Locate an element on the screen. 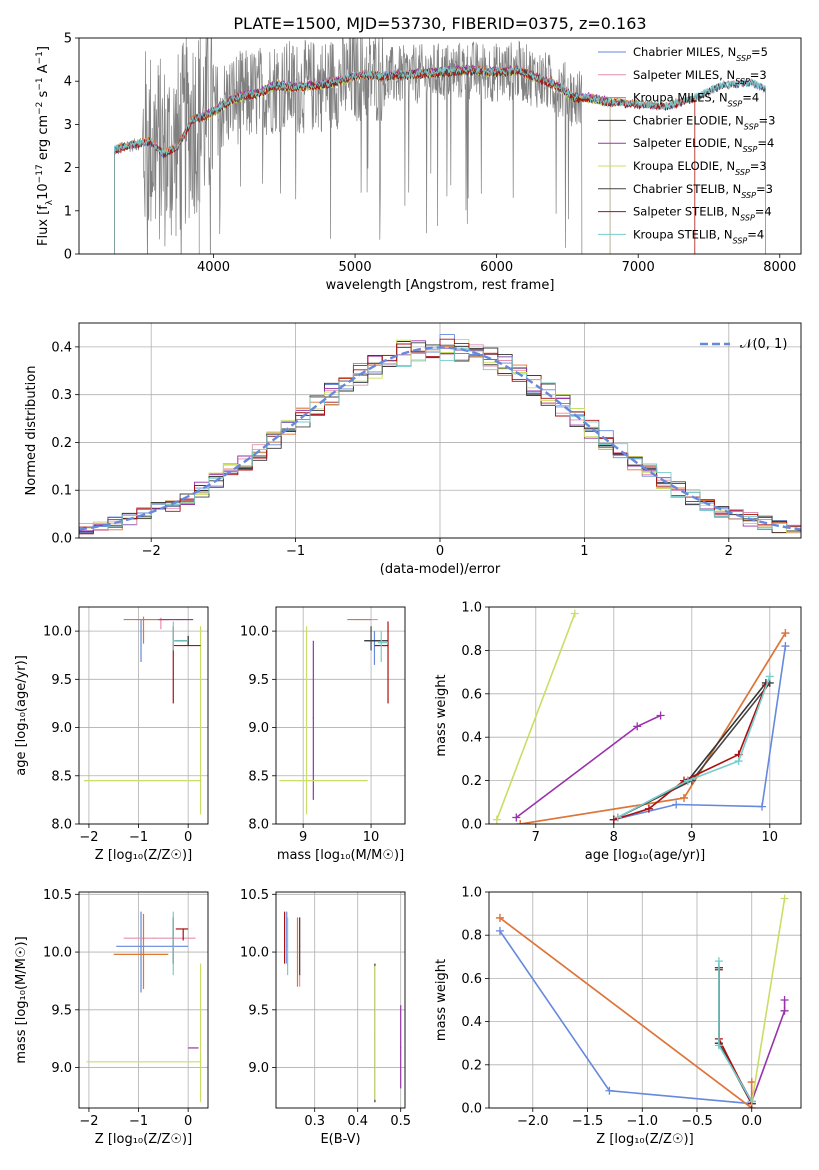 The height and width of the screenshot is (1170, 819). x-tick-label: 4000 is located at coordinates (213, 267).